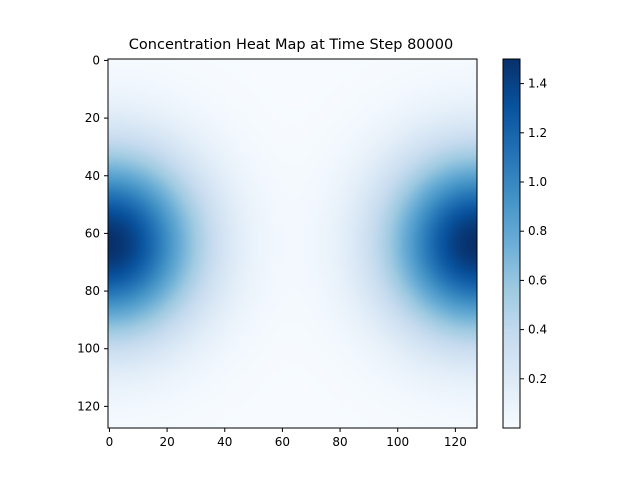 Image resolution: width=640 pixels, height=480 pixels. I want to click on y-tick-label: 60, so click(92, 233).